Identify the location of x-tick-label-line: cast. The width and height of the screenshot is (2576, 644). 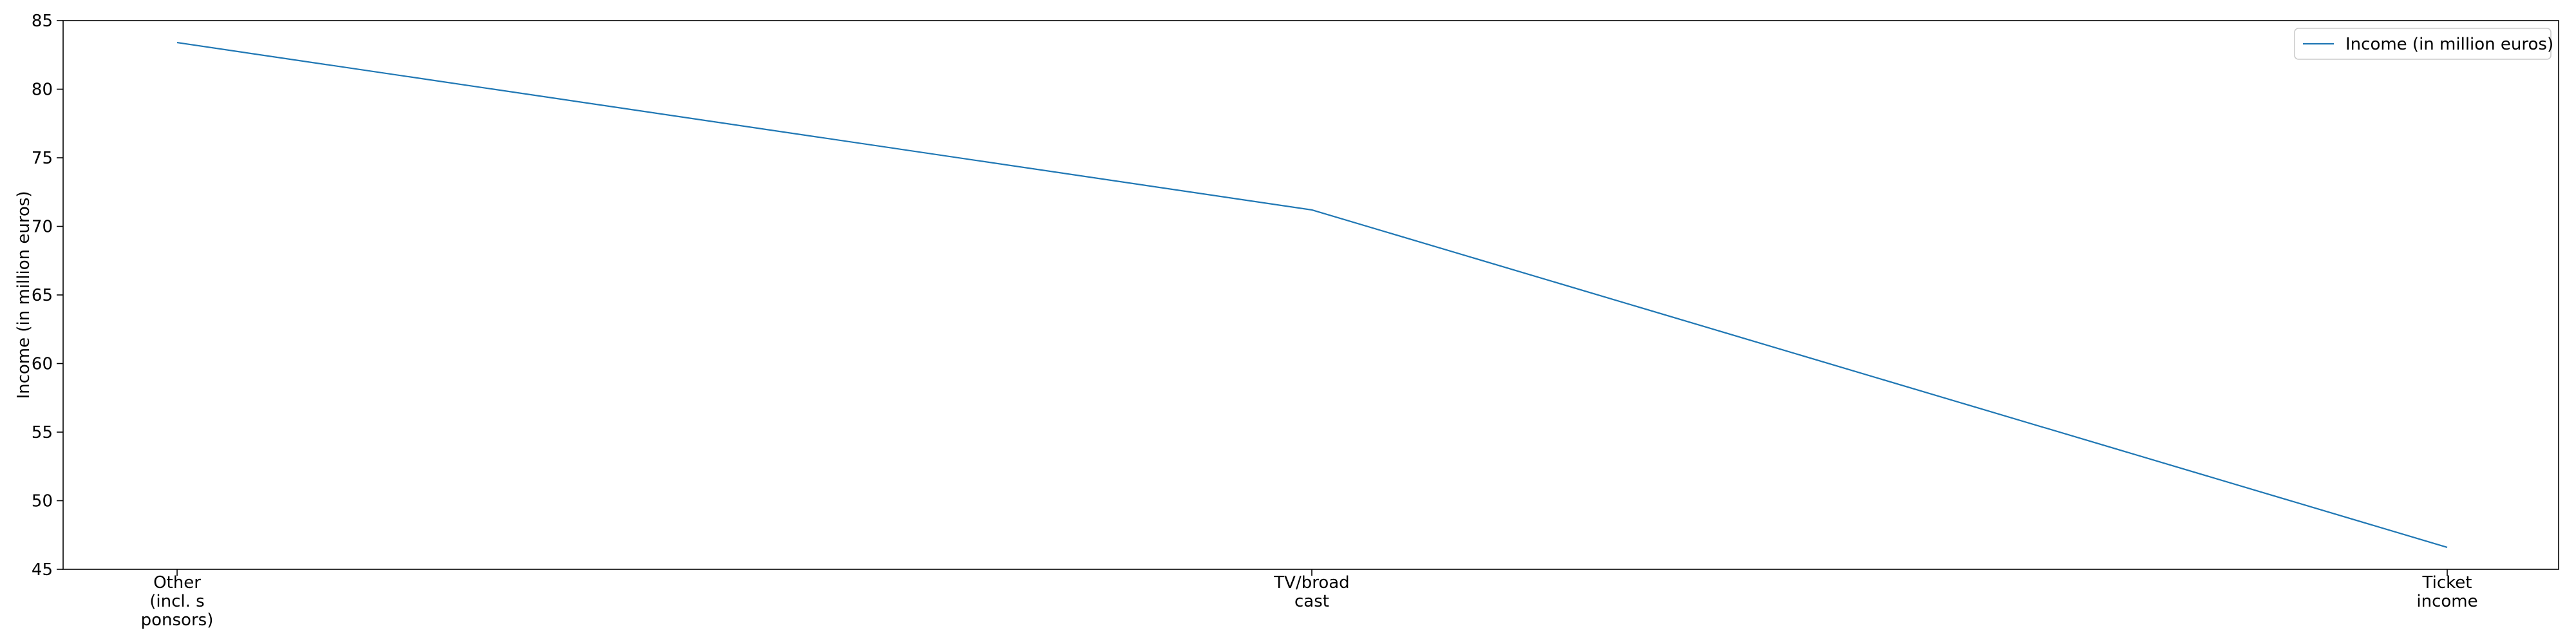
(1311, 602).